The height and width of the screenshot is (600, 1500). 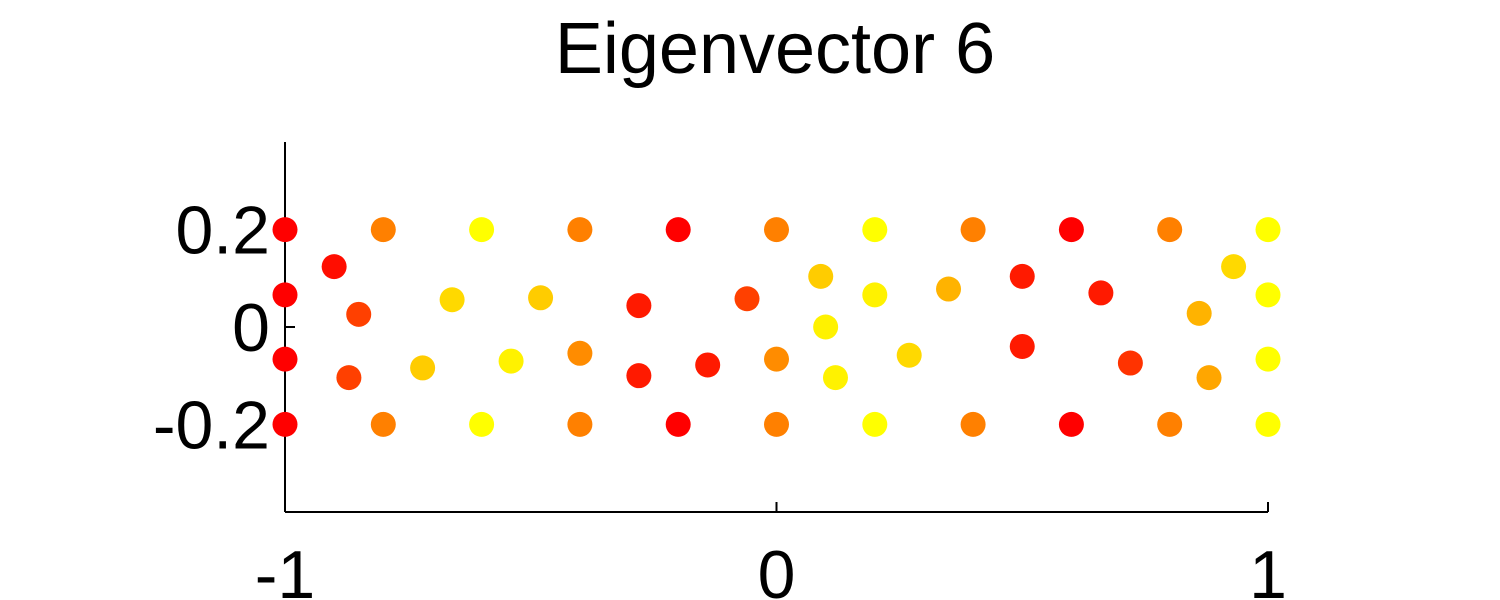 I want to click on x-tick-label: 1, so click(x=1268, y=568).